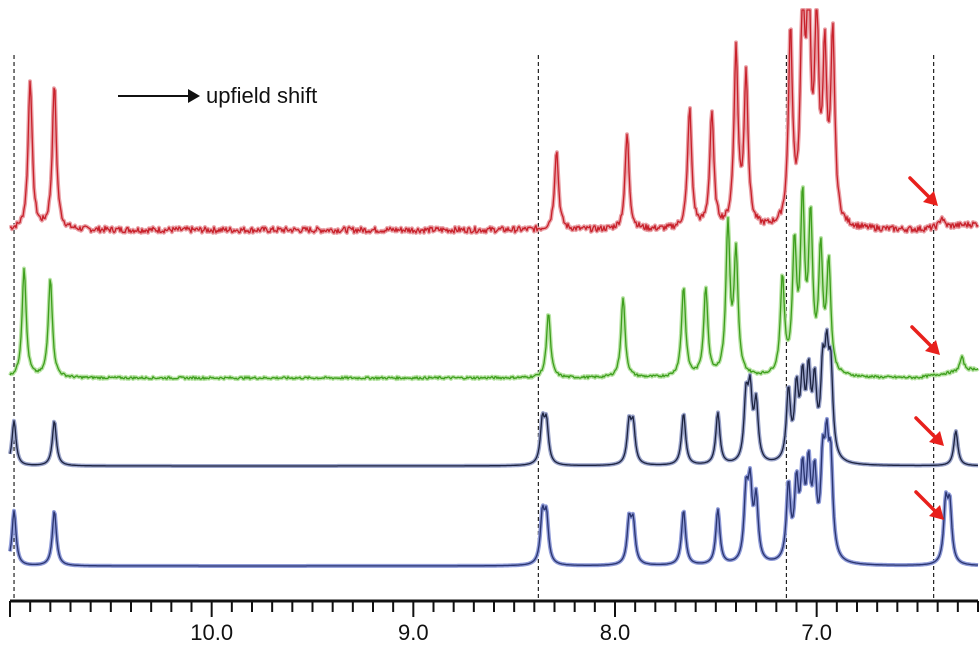  I want to click on x-axis: 10.0 9.0 8.0 7.0, so click(494, 622).